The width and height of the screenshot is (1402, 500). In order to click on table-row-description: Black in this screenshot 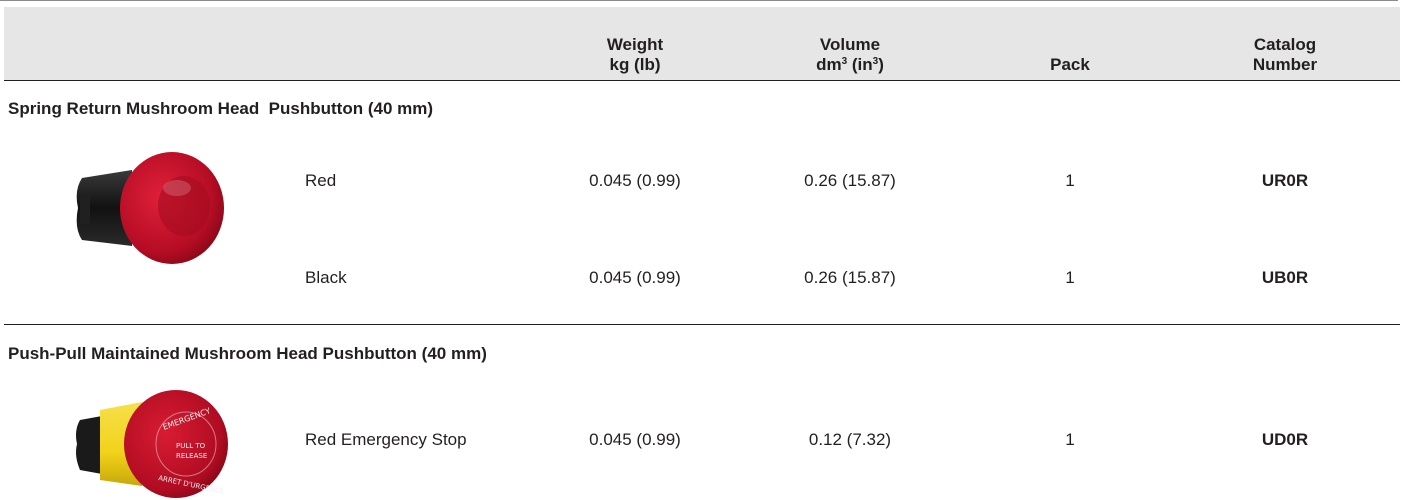, I will do `click(326, 277)`.